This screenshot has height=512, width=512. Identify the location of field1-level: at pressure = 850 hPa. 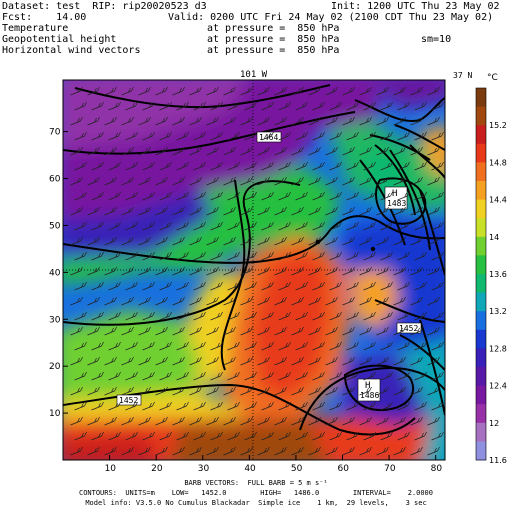
(273, 28).